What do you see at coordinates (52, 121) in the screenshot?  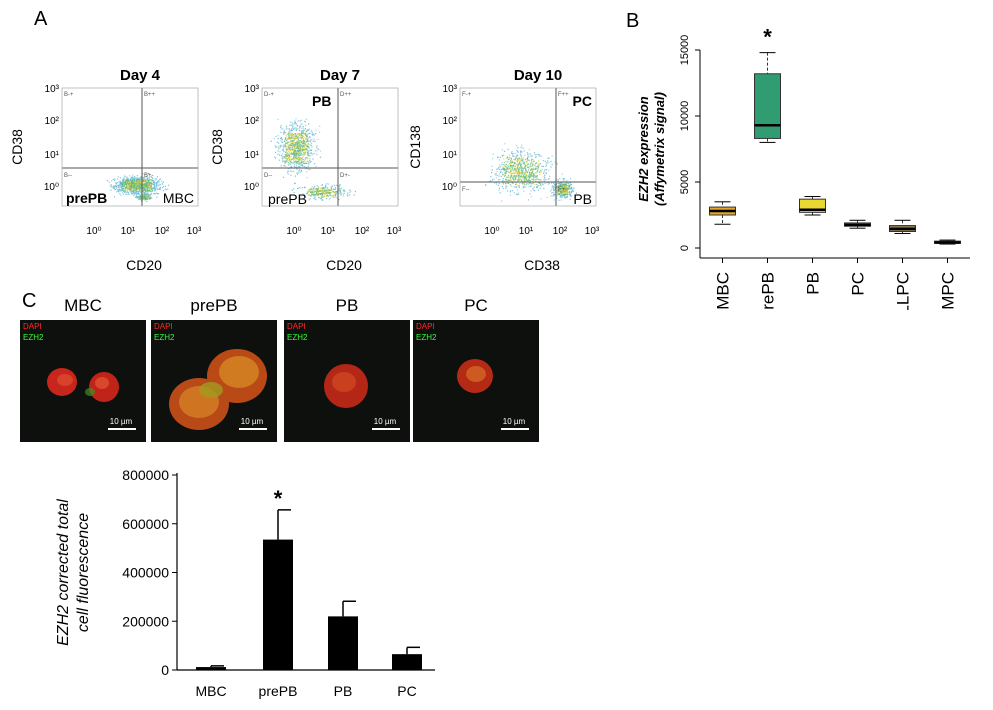 I see `y-tick-label: 10²` at bounding box center [52, 121].